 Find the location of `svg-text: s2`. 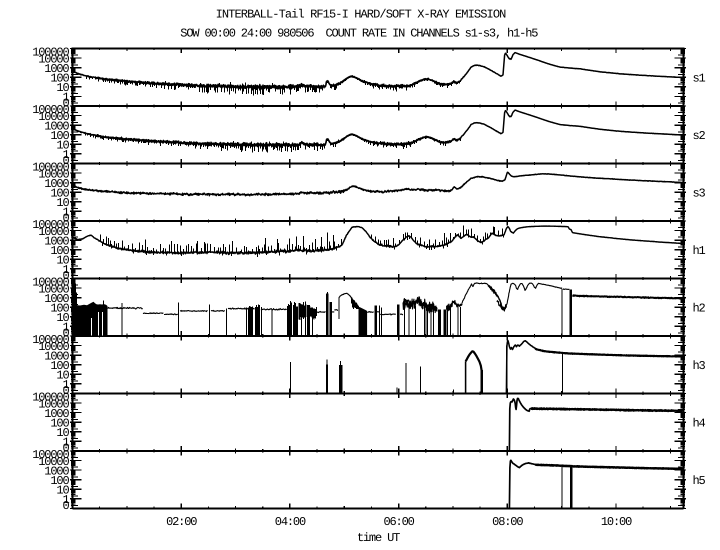

svg-text: s2 is located at coordinates (699, 136).